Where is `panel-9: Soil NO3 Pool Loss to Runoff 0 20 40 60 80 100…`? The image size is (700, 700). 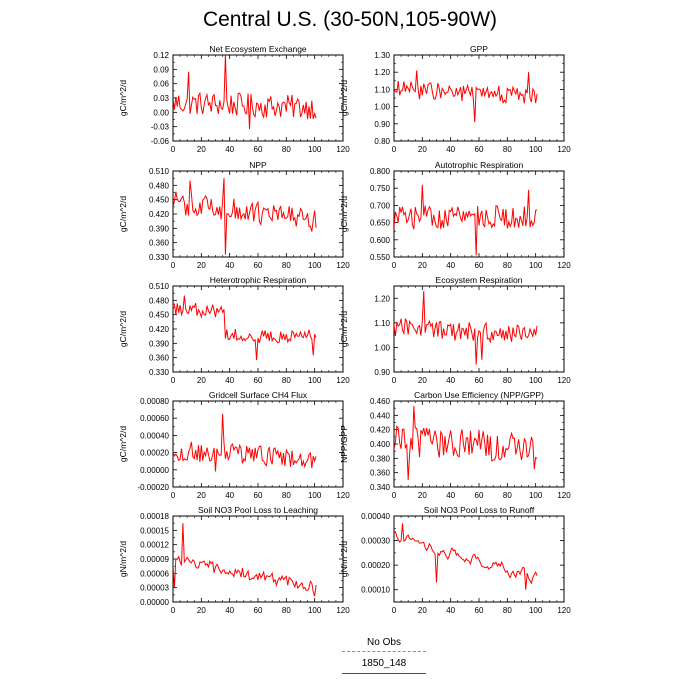
panel-9: Soil NO3 Pool Loss to Runoff 0 20 40 60 80 100… is located at coordinates (455, 560).